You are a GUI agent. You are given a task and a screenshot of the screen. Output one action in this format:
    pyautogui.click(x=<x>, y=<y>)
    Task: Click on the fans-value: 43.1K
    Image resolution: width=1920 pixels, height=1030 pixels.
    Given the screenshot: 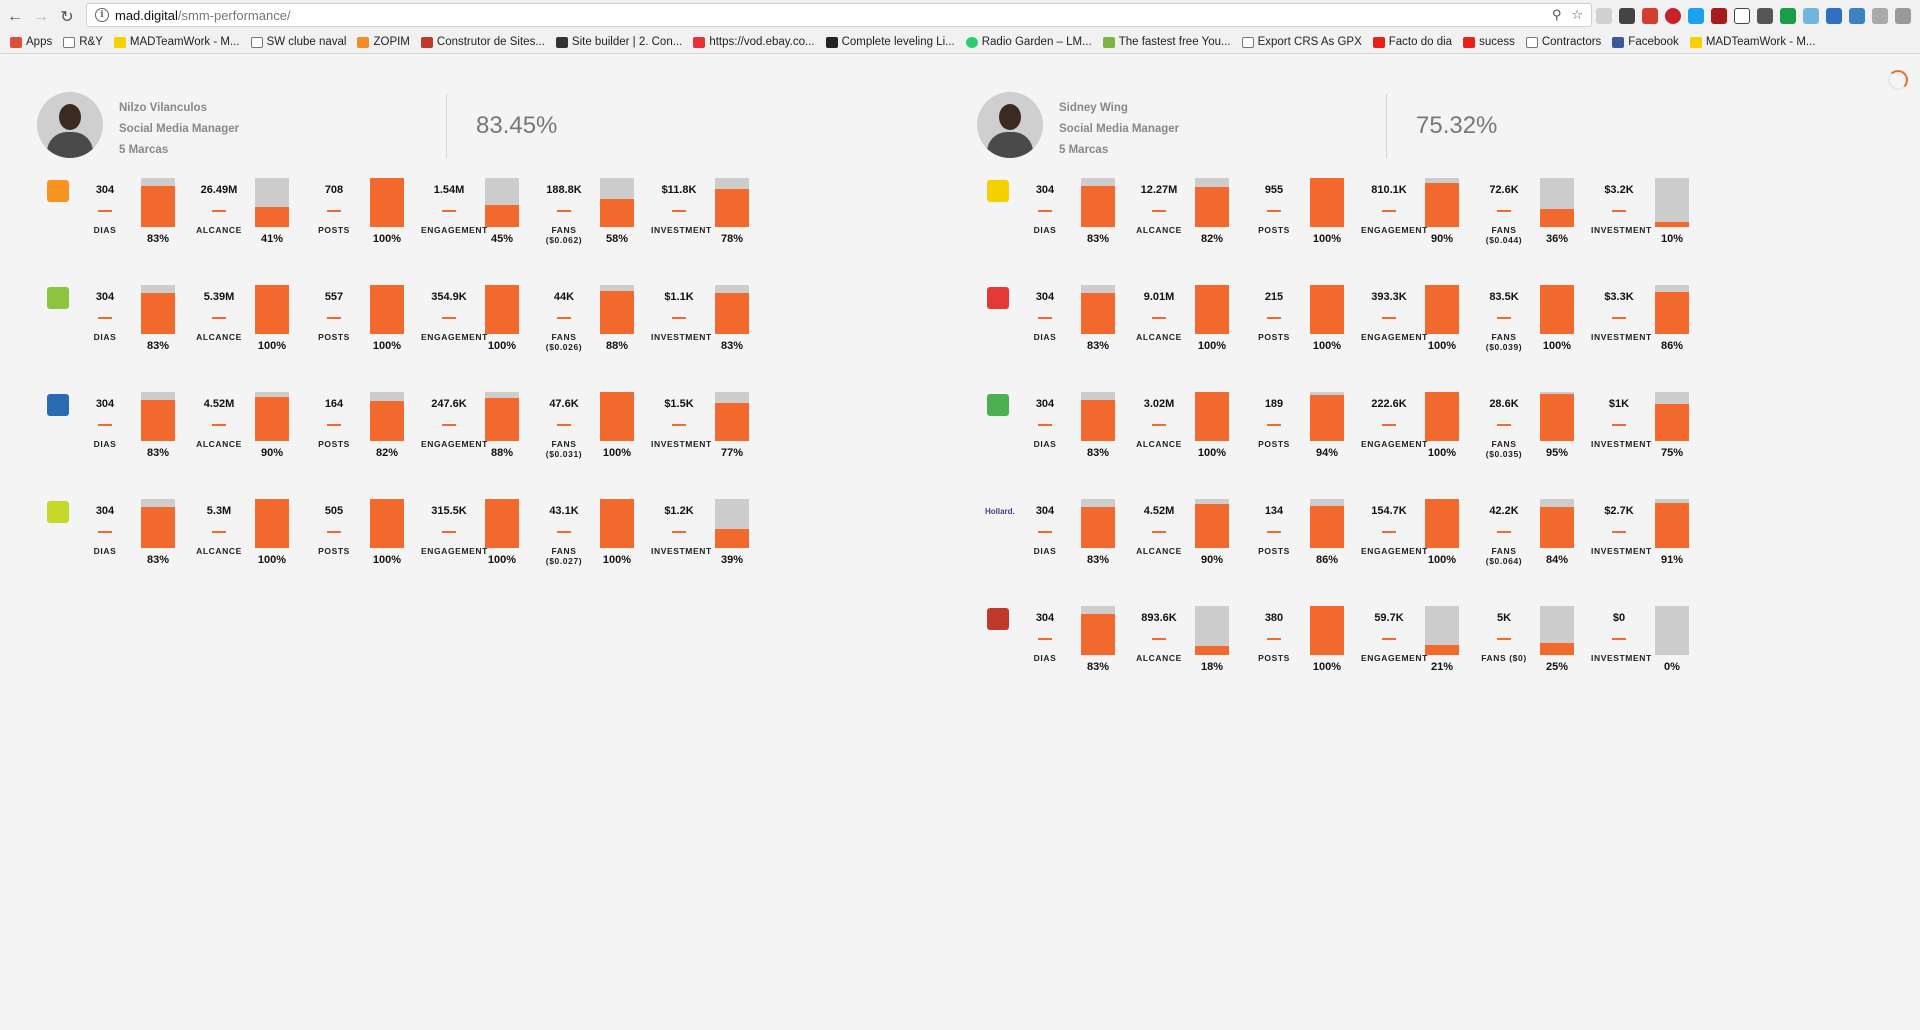 What is the action you would take?
    pyautogui.click(x=564, y=511)
    